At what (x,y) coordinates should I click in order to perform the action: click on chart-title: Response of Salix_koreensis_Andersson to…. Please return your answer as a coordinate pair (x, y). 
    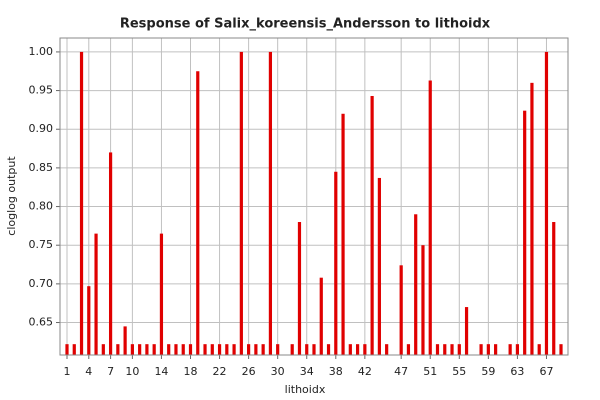
    Looking at the image, I should click on (305, 24).